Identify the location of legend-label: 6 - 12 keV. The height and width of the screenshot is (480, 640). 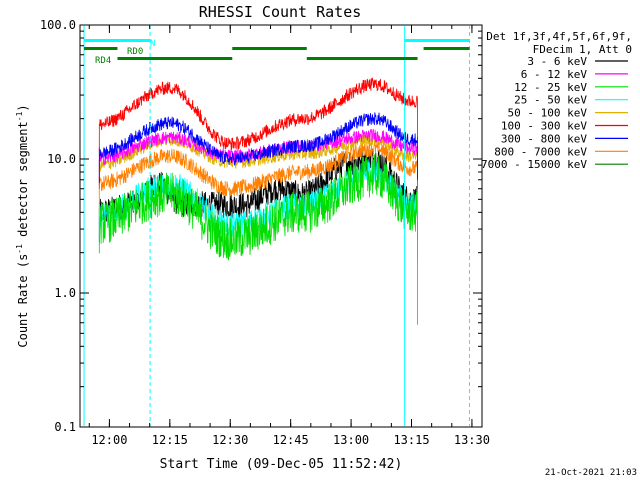
(554, 74).